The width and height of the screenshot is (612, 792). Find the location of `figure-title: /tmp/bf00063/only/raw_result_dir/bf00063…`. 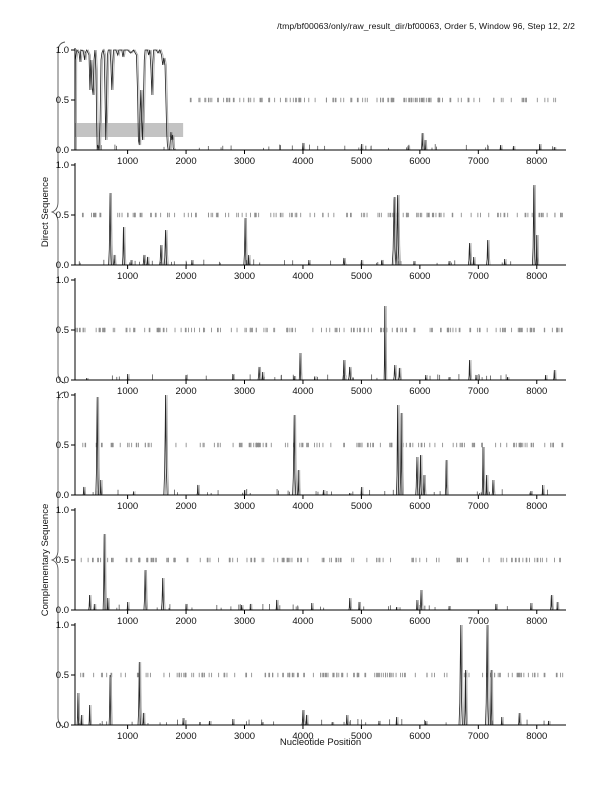

figure-title: /tmp/bf00063/only/raw_result_dir/bf00063… is located at coordinates (426, 26).